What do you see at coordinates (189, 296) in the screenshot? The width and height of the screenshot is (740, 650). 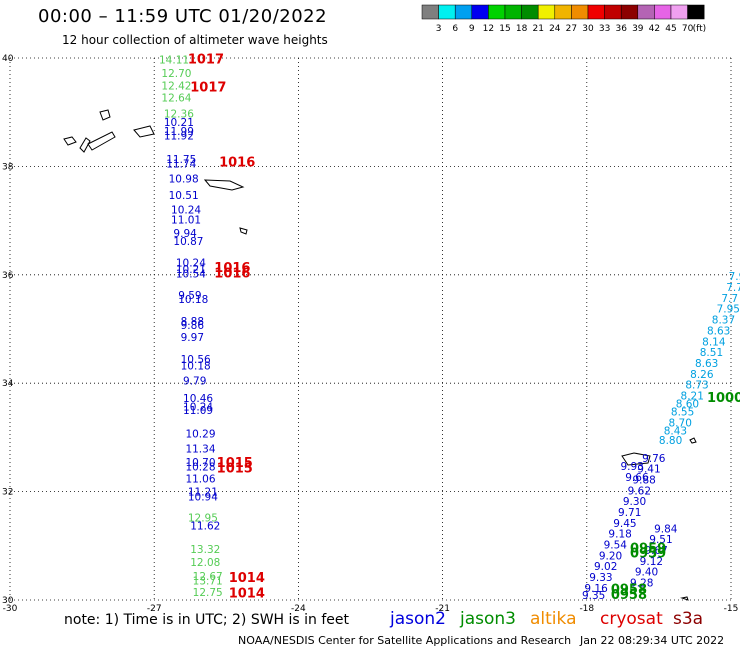 I see `wave-height-label: 9.59` at bounding box center [189, 296].